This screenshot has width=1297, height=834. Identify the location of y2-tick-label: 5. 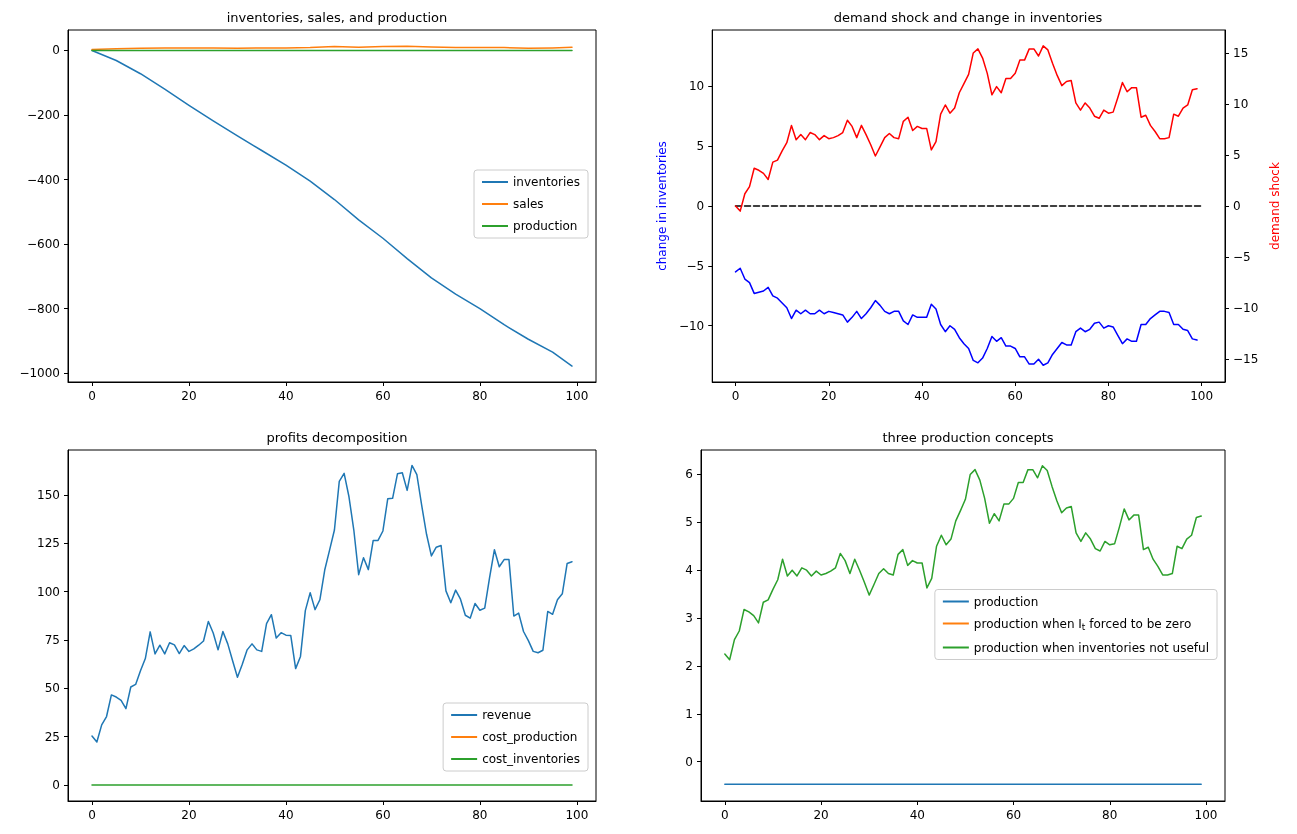
(1237, 154).